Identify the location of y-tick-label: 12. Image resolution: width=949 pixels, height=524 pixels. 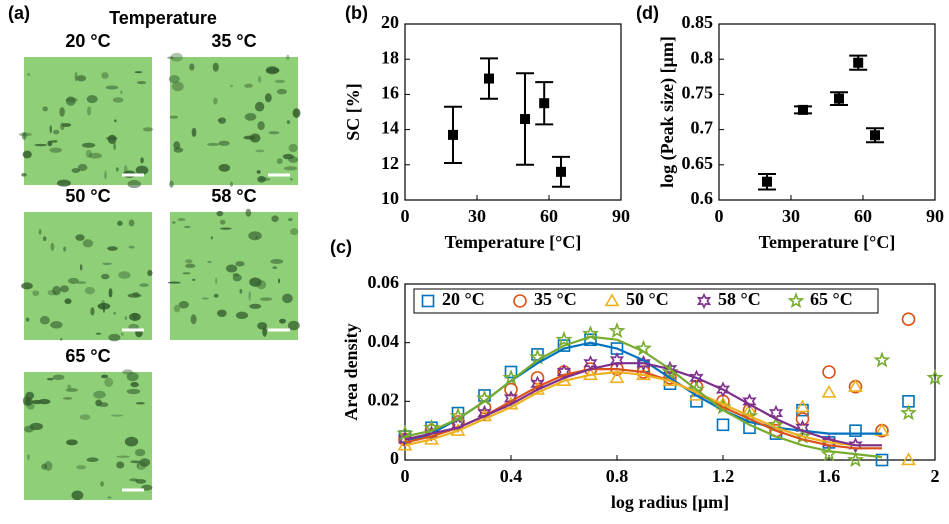
(390, 163).